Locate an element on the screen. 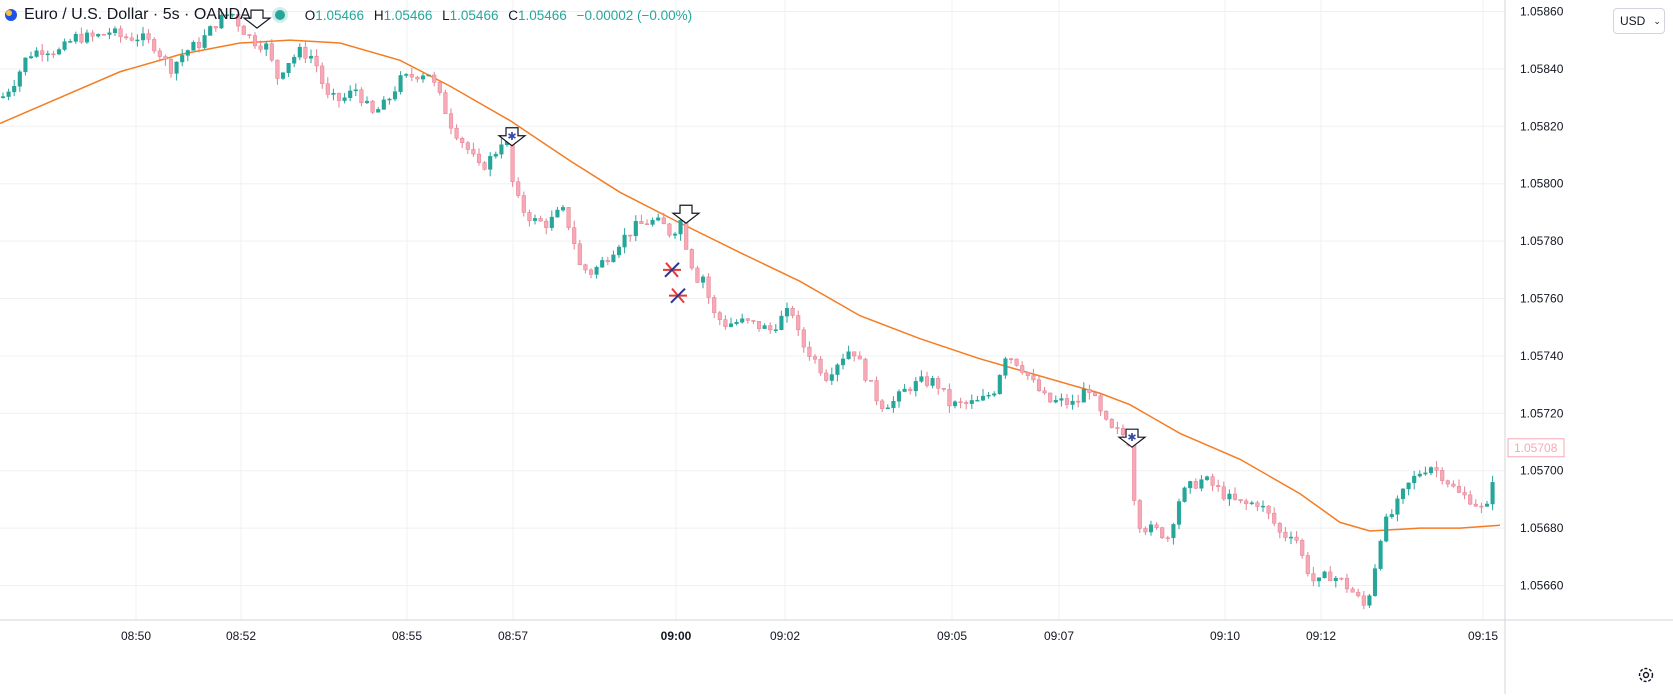  open-label: O is located at coordinates (310, 15).